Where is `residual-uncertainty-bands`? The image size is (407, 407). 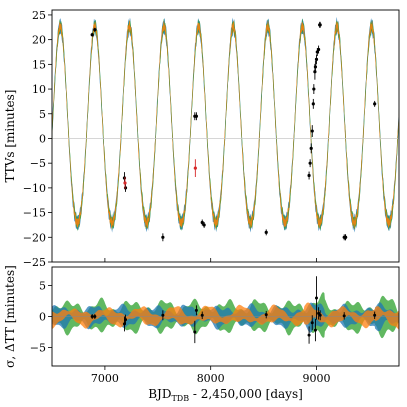
residual-uncertainty-bands is located at coordinates (225, 315).